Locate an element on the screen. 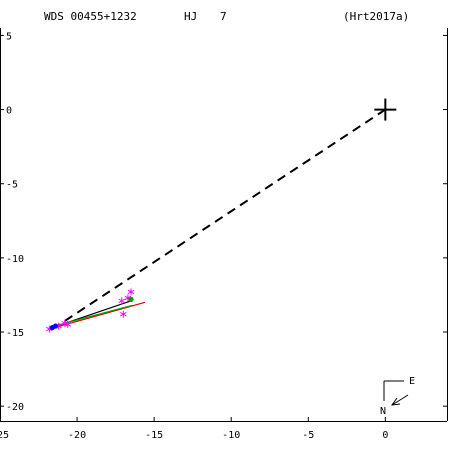  discoverer-code: HJ is located at coordinates (191, 16).